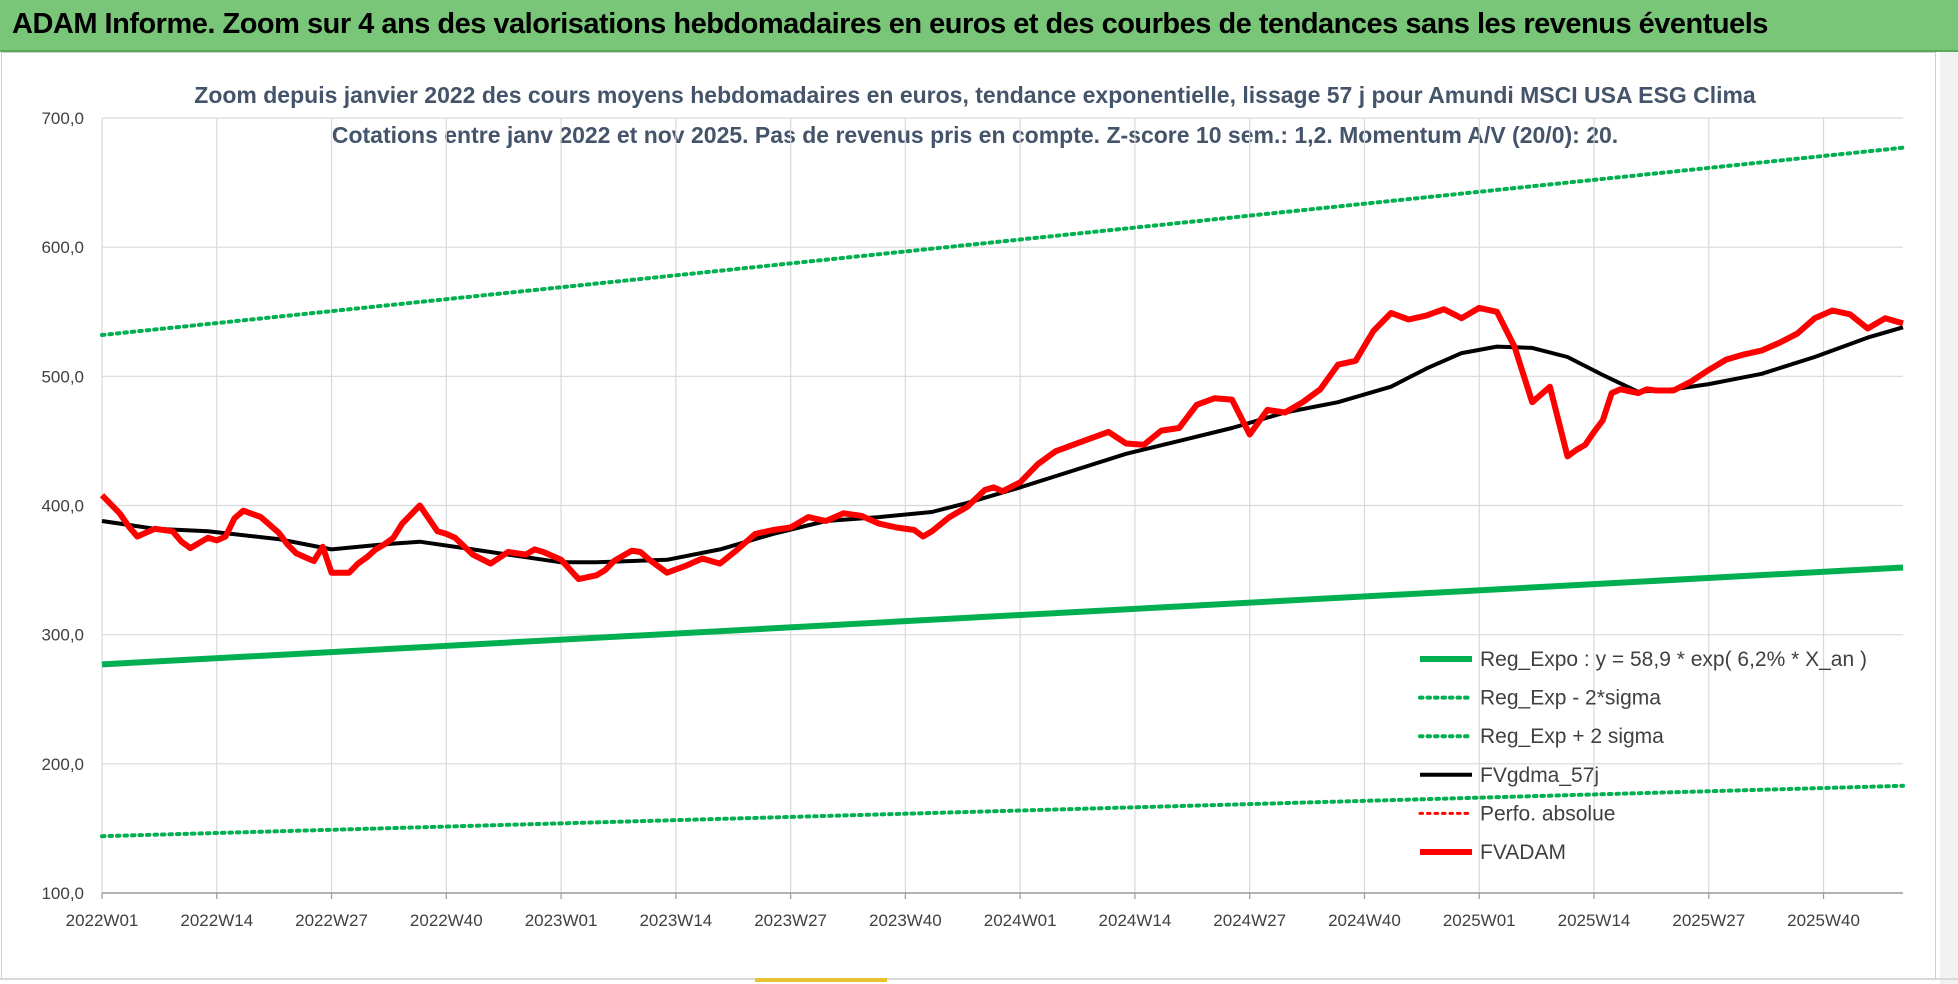 The image size is (1958, 984). What do you see at coordinates (1673, 659) in the screenshot?
I see `legend-label: Reg_Expo : y = 58,9 * exp( 6,2% * X_an )` at bounding box center [1673, 659].